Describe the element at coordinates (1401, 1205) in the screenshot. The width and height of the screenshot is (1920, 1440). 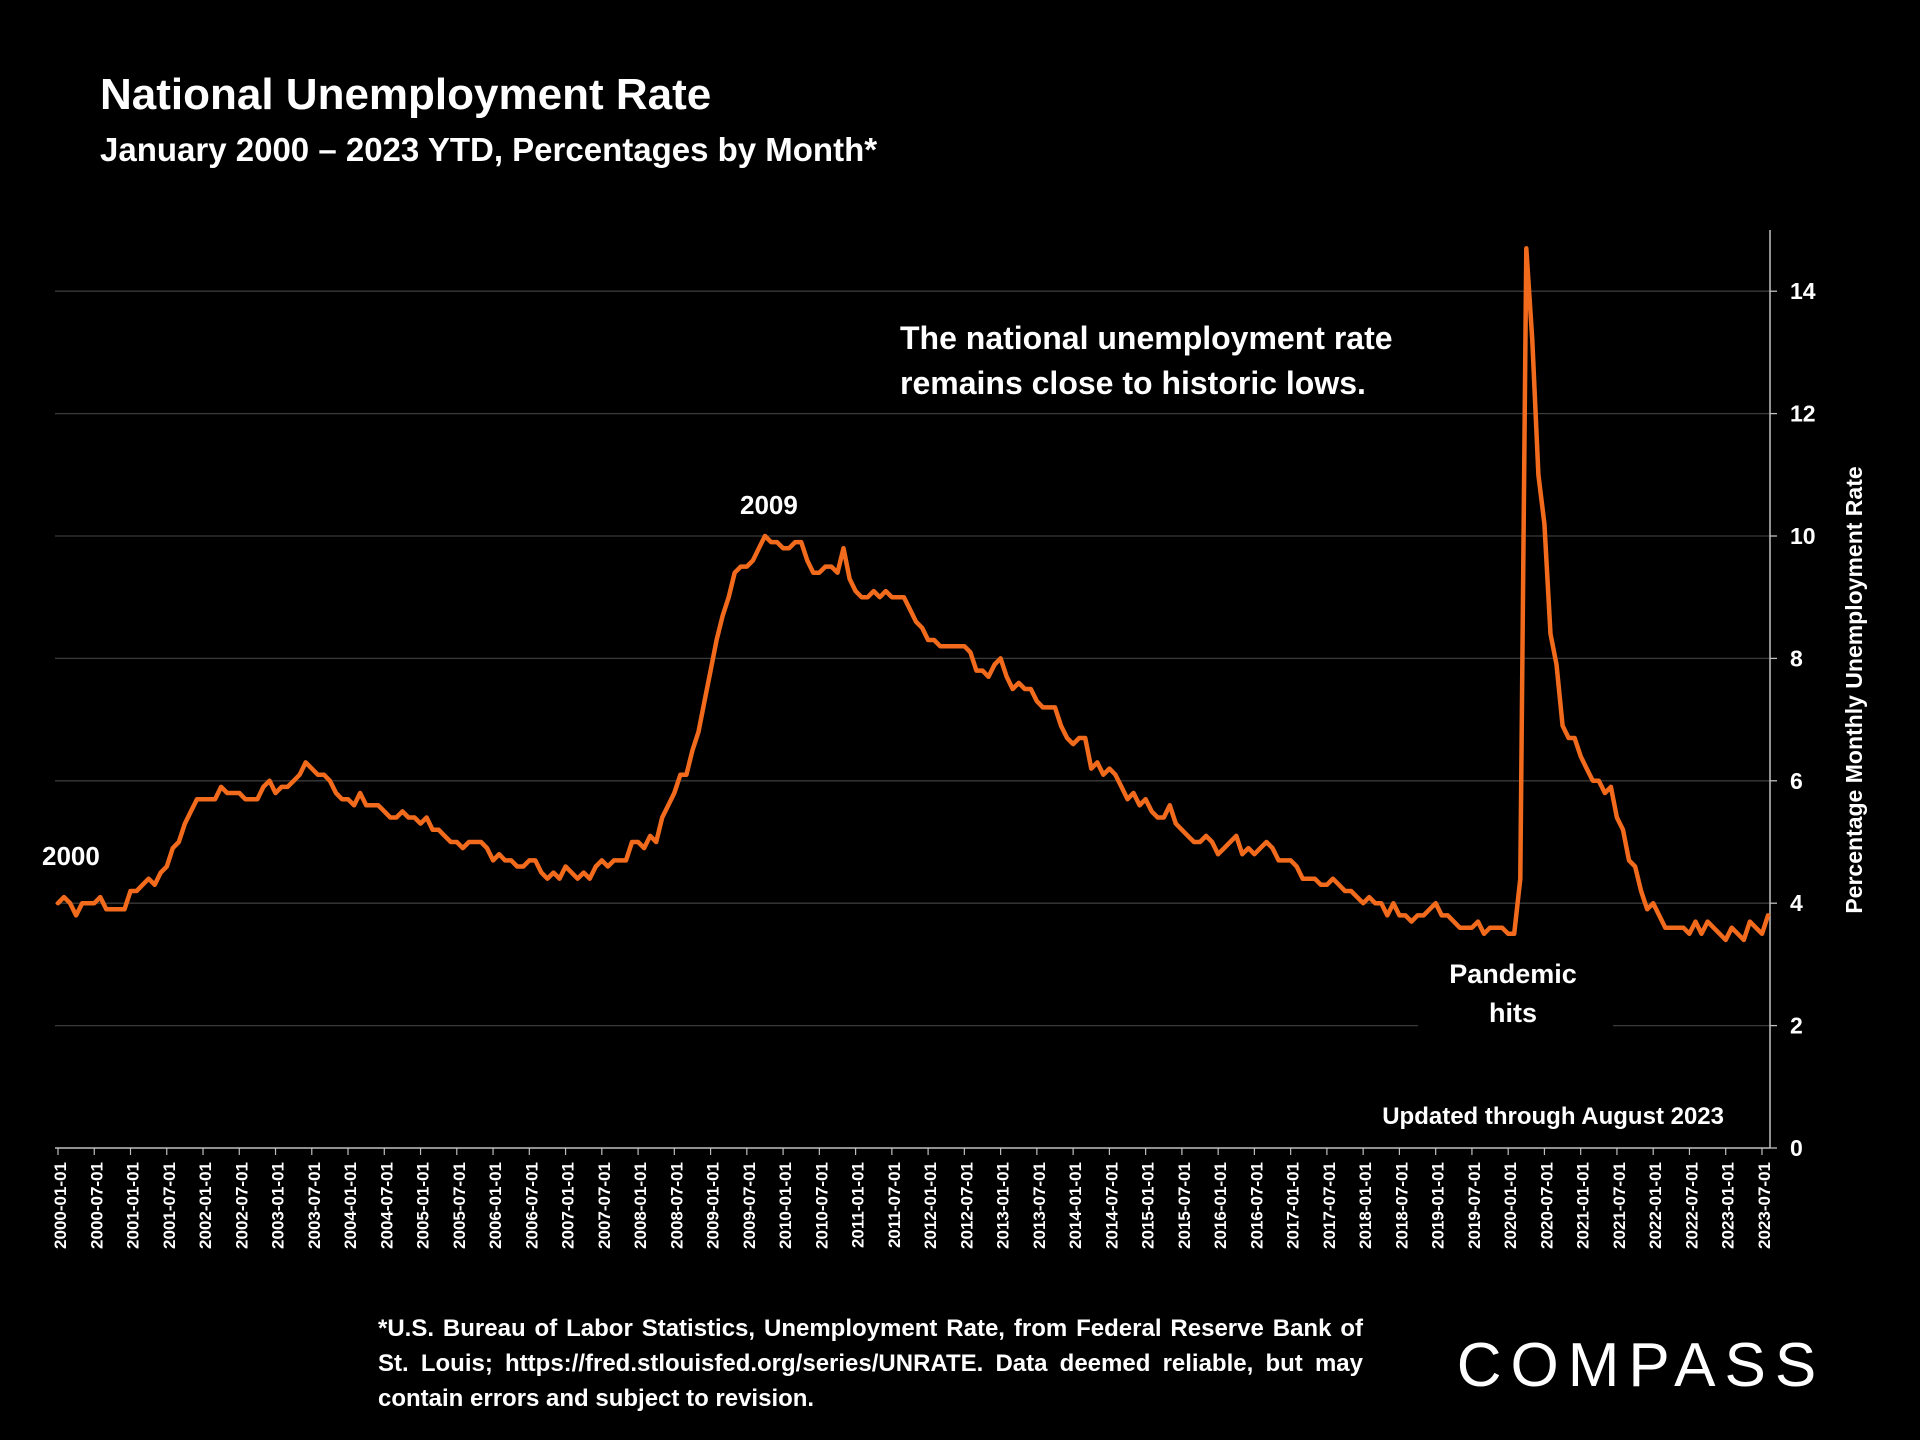
I see `x-tick-label: 2018-07-01` at that location.